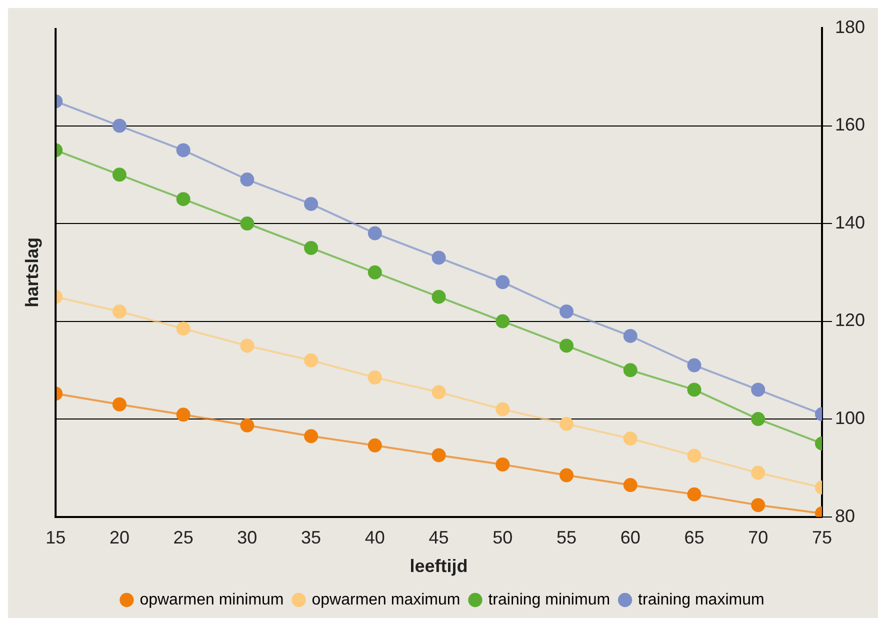 The width and height of the screenshot is (895, 628). Describe the element at coordinates (850, 26) in the screenshot. I see `y-tick-label: 180` at that location.